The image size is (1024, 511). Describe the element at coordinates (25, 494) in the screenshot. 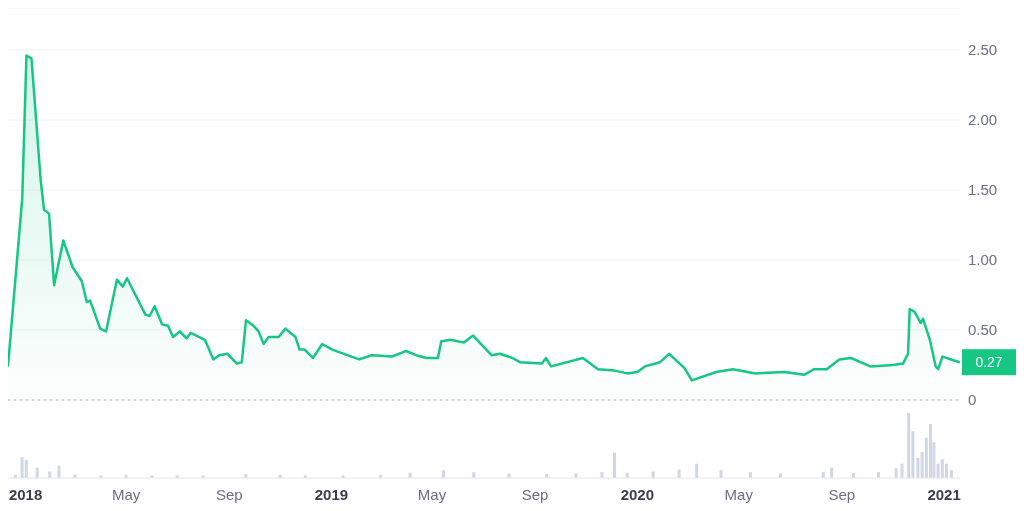

I see `x-tick-label: 2018` at that location.